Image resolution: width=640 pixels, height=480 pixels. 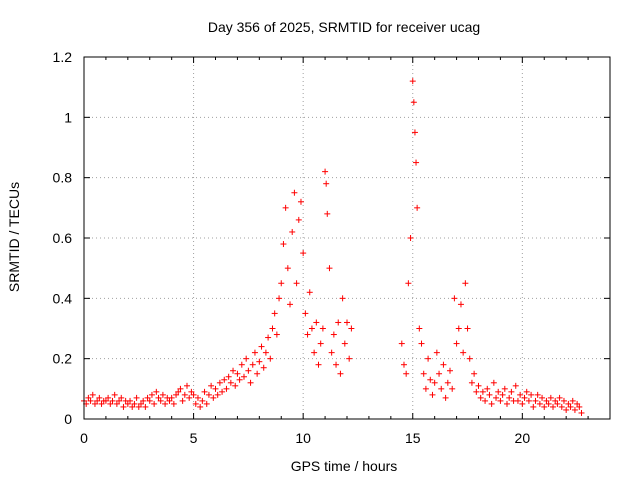 What do you see at coordinates (68, 419) in the screenshot?
I see `y-tick-label: 0` at bounding box center [68, 419].